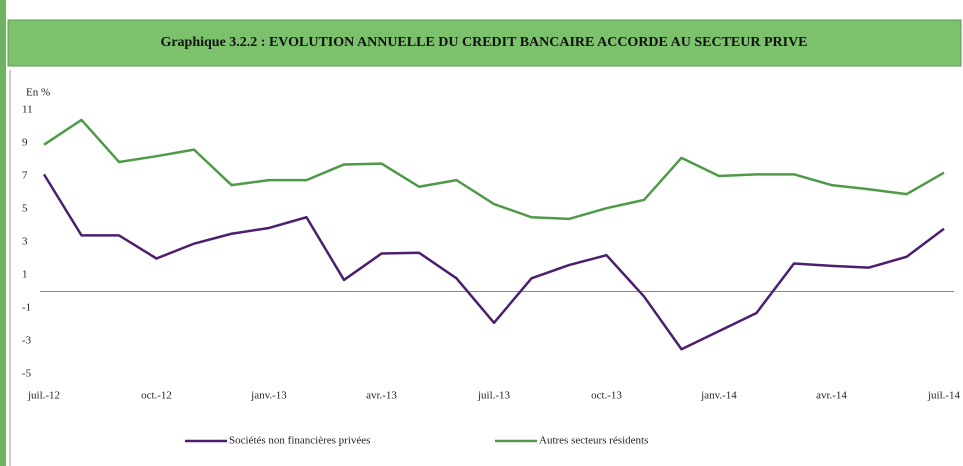  What do you see at coordinates (43, 396) in the screenshot?
I see `x-tick-label: juil.-12` at bounding box center [43, 396].